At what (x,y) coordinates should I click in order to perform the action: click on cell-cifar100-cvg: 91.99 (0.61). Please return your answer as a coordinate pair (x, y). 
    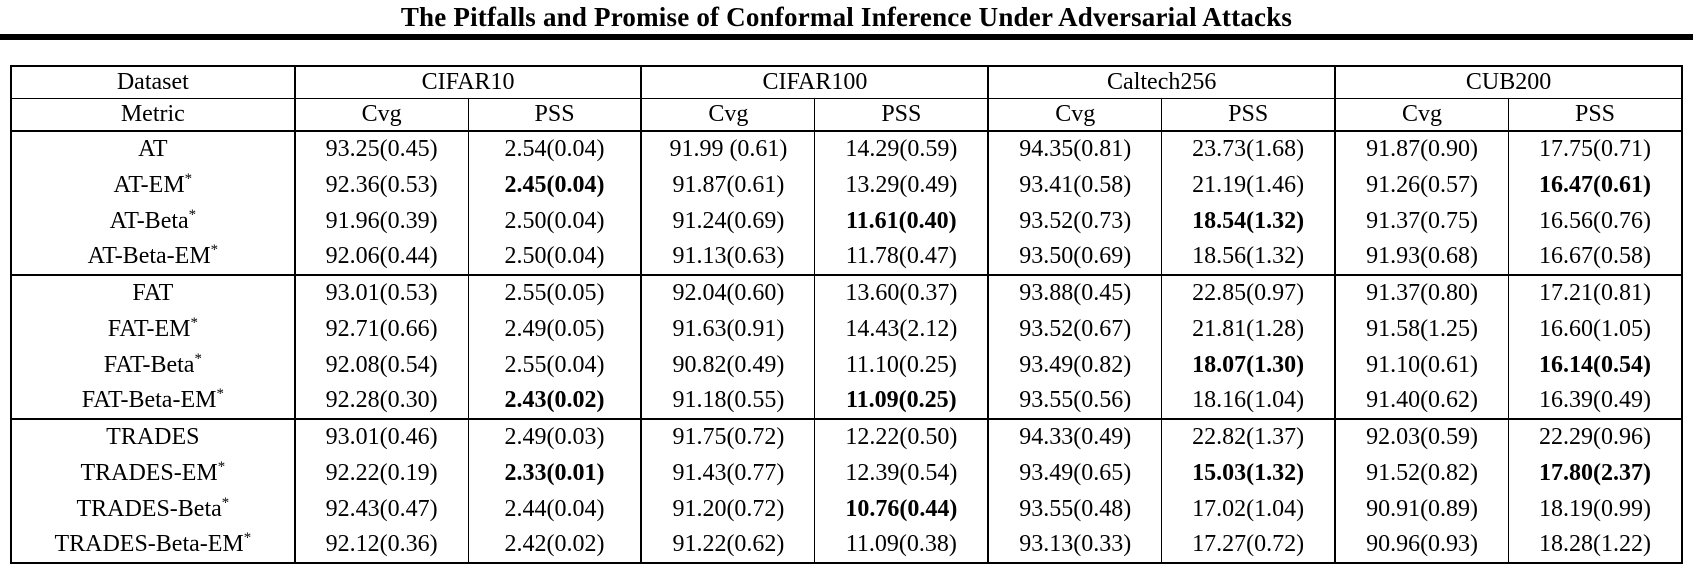
    Looking at the image, I should click on (727, 149).